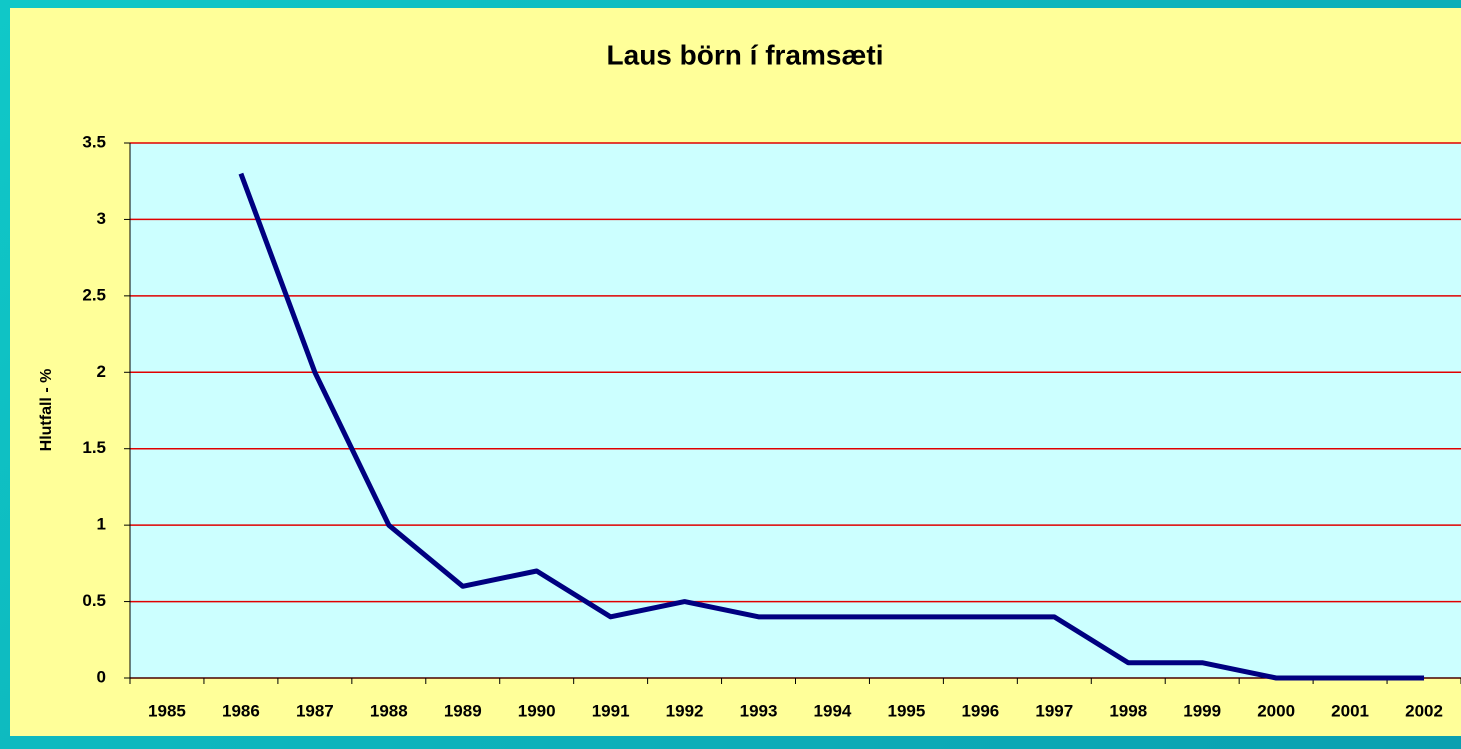 This screenshot has width=1461, height=749. I want to click on x-tick-label: 1991, so click(611, 710).